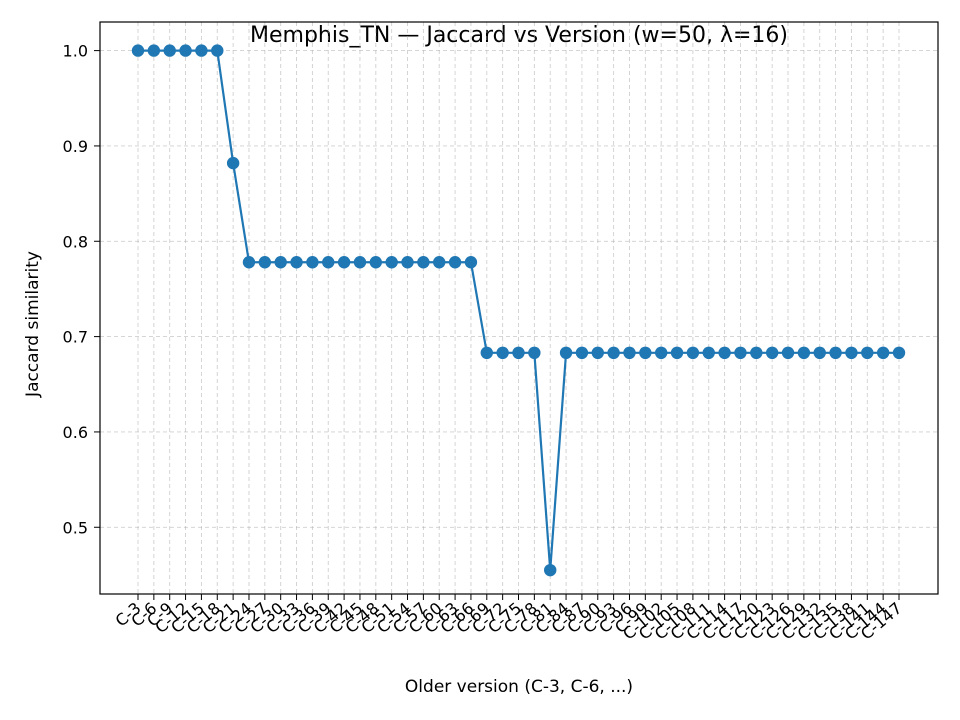 The height and width of the screenshot is (720, 960). Describe the element at coordinates (75, 432) in the screenshot. I see `y-tick-label: 0.6` at that location.